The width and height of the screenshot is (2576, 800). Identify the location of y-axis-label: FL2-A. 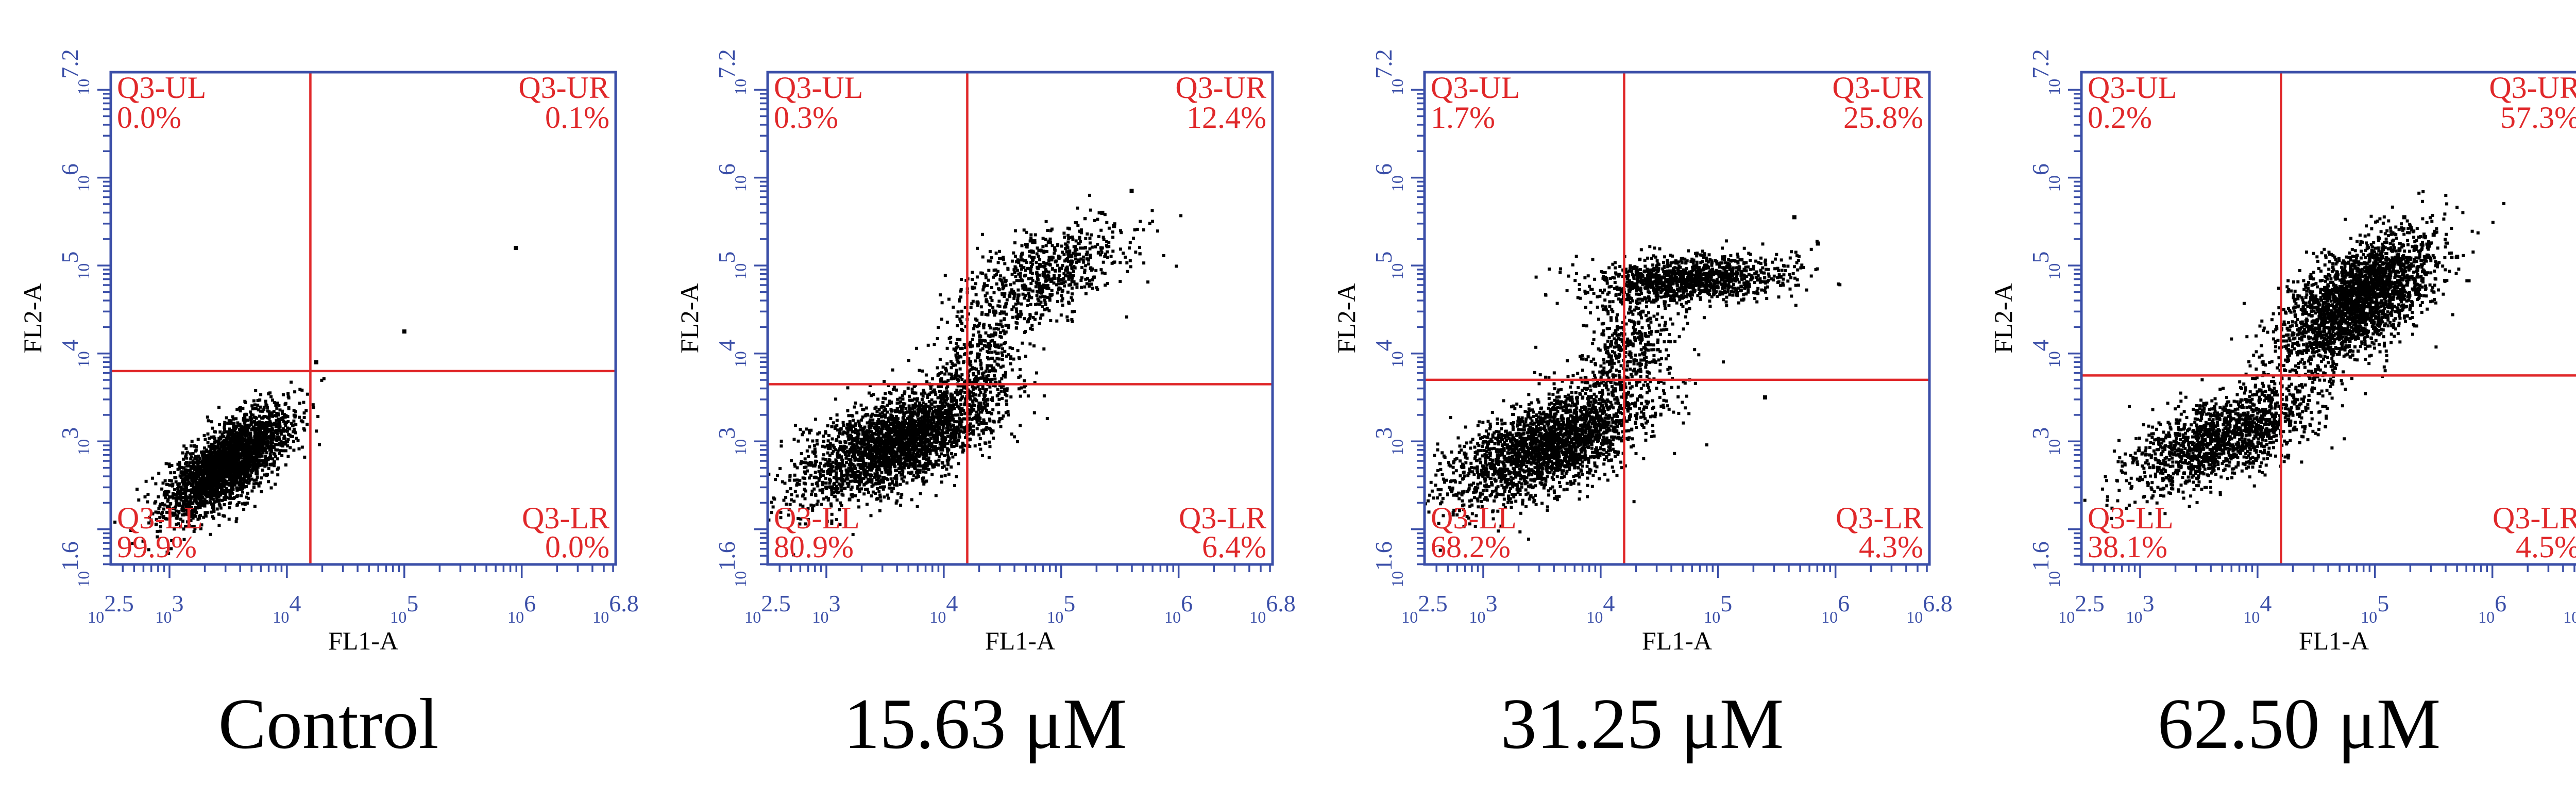
(32, 318).